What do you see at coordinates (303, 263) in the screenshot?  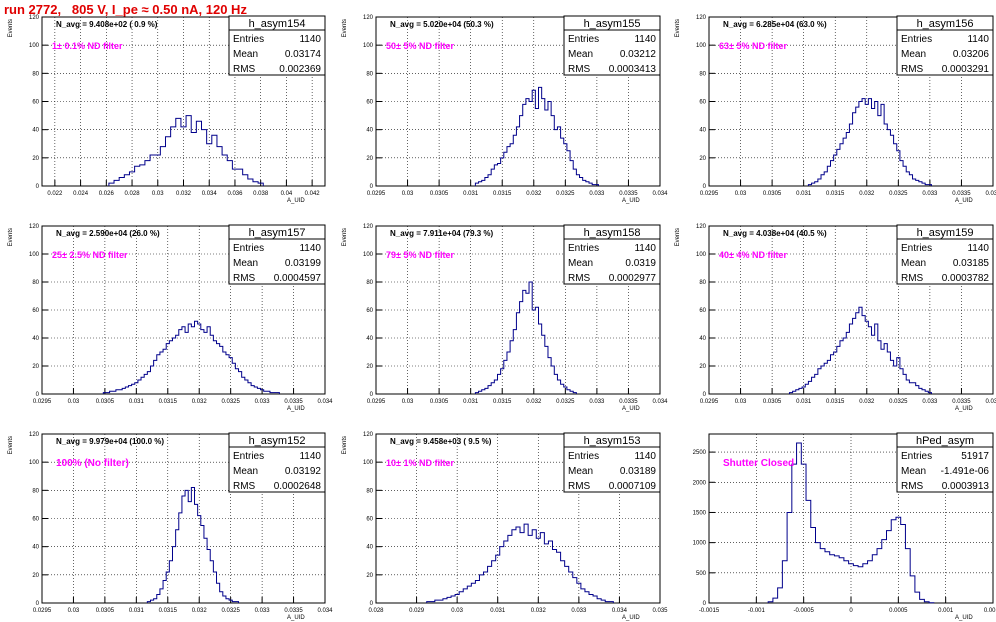 I see `stats-value: 0.03199` at bounding box center [303, 263].